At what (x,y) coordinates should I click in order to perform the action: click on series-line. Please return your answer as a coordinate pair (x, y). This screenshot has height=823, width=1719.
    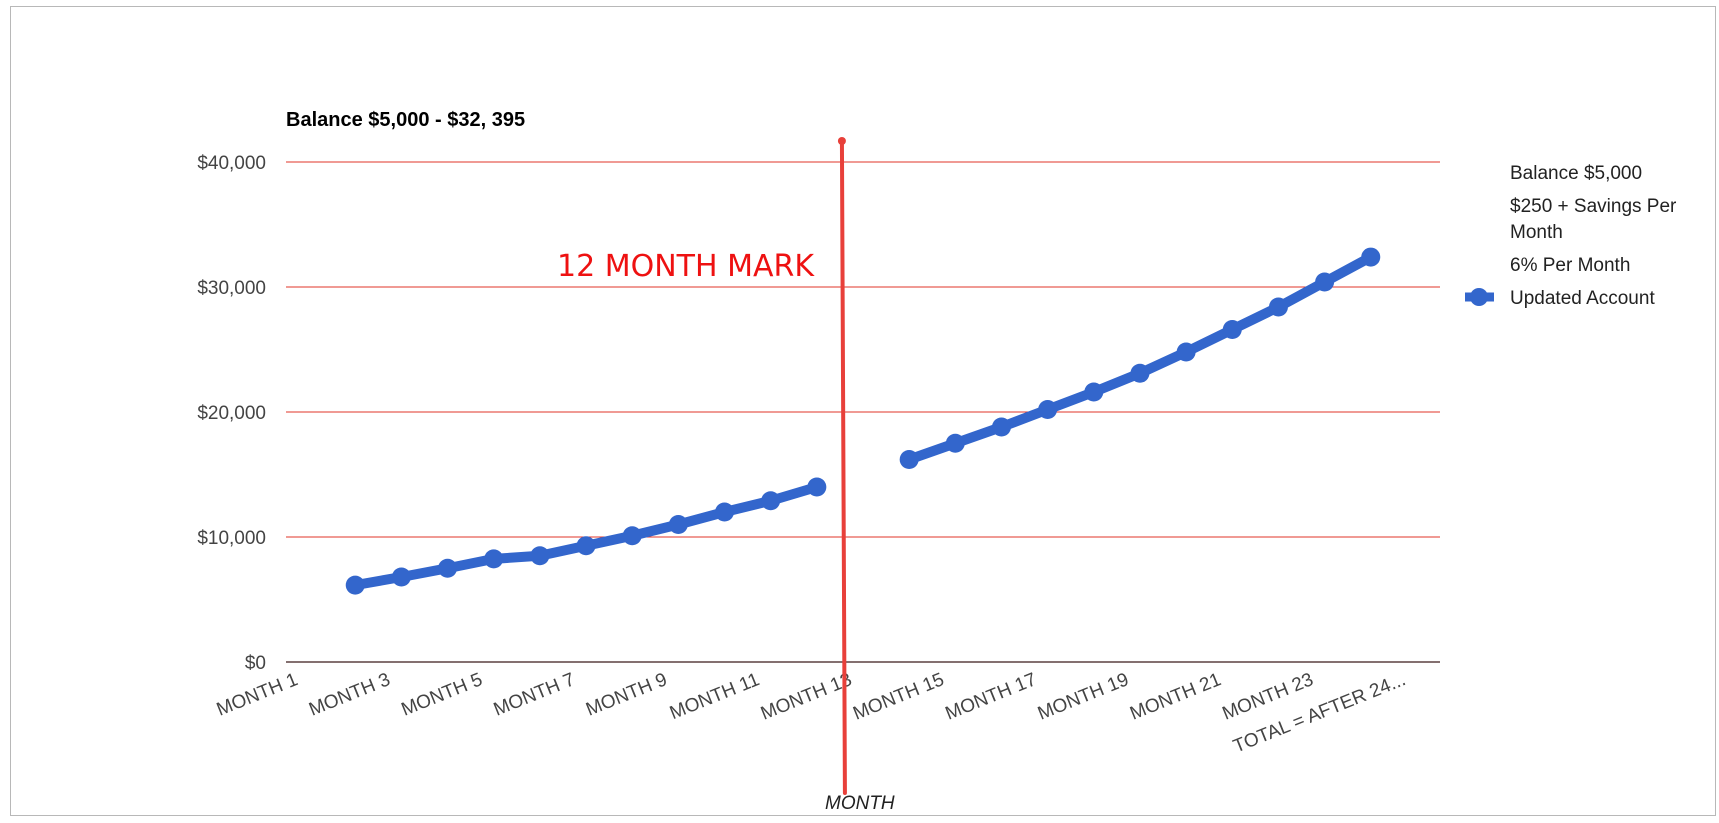
    Looking at the image, I should click on (586, 536).